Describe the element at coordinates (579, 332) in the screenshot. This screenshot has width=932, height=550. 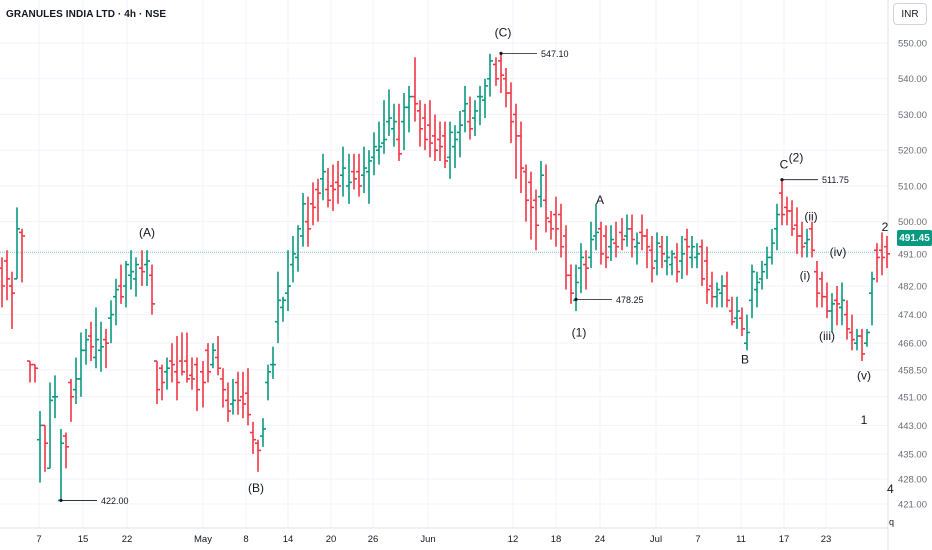
I see `wave-label: (1)` at that location.